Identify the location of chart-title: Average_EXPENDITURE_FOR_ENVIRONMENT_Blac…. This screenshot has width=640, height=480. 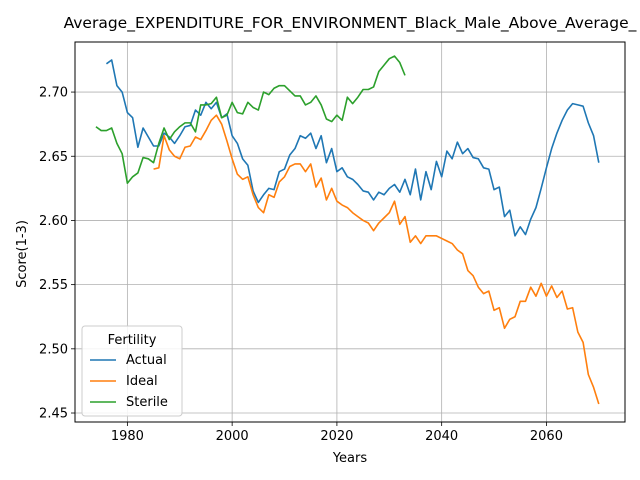
(350, 23).